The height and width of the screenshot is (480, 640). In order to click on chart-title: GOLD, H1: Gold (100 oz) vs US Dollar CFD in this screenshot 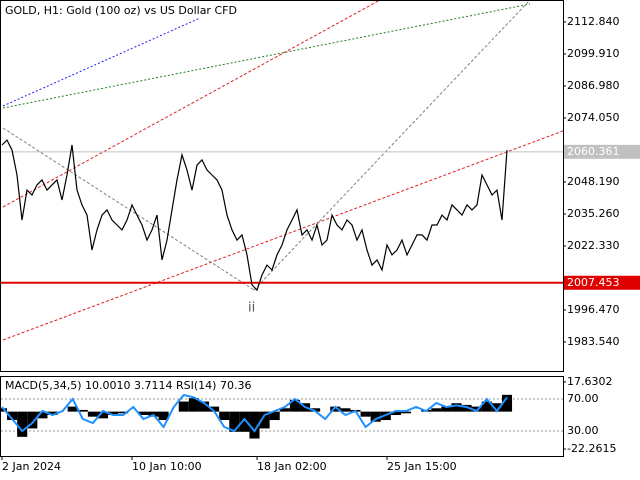, I will do `click(121, 10)`.